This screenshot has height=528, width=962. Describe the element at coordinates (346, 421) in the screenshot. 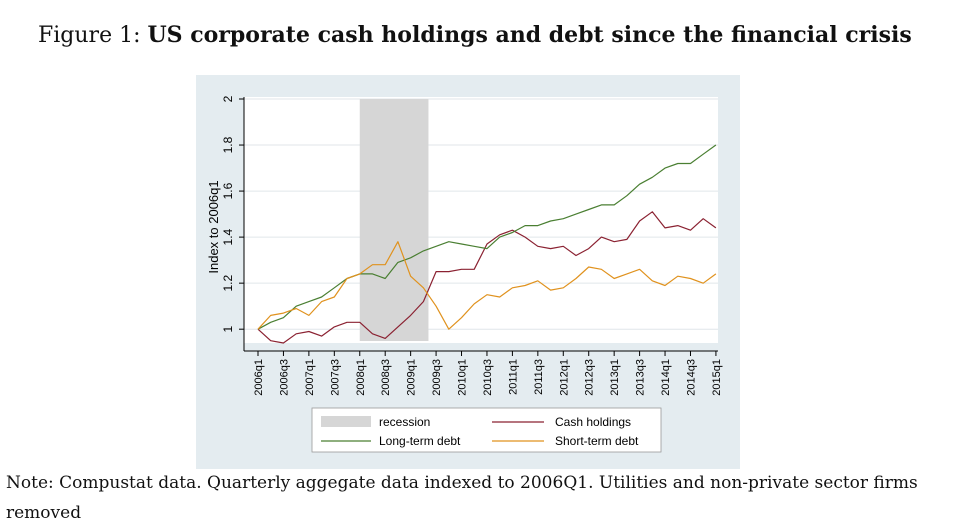

I see `legend-swatch-recession` at that location.